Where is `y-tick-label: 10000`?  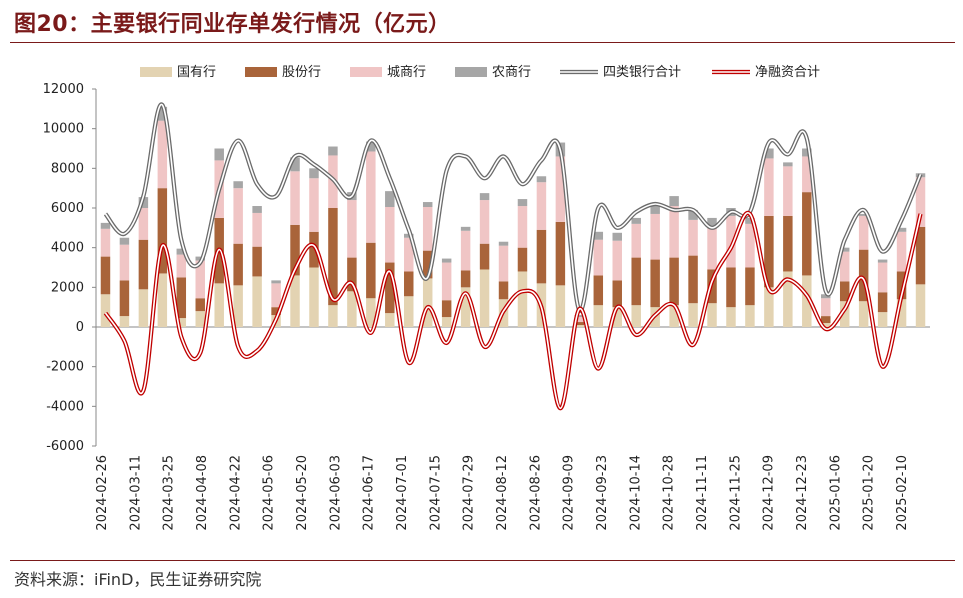 y-tick-label: 10000 is located at coordinates (63, 129).